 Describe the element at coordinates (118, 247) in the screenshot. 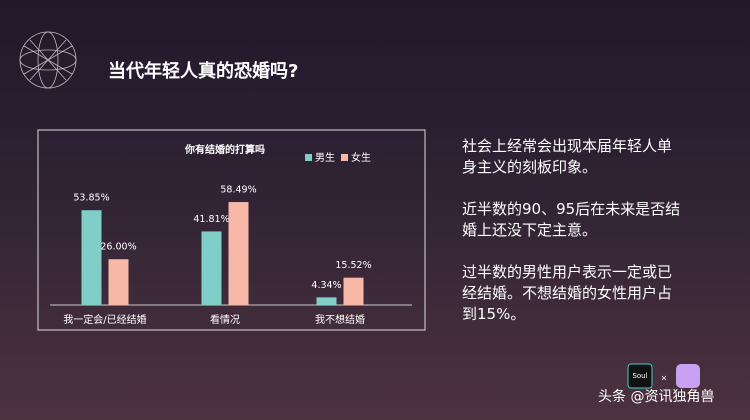

I see `data-label: 26.00%` at that location.